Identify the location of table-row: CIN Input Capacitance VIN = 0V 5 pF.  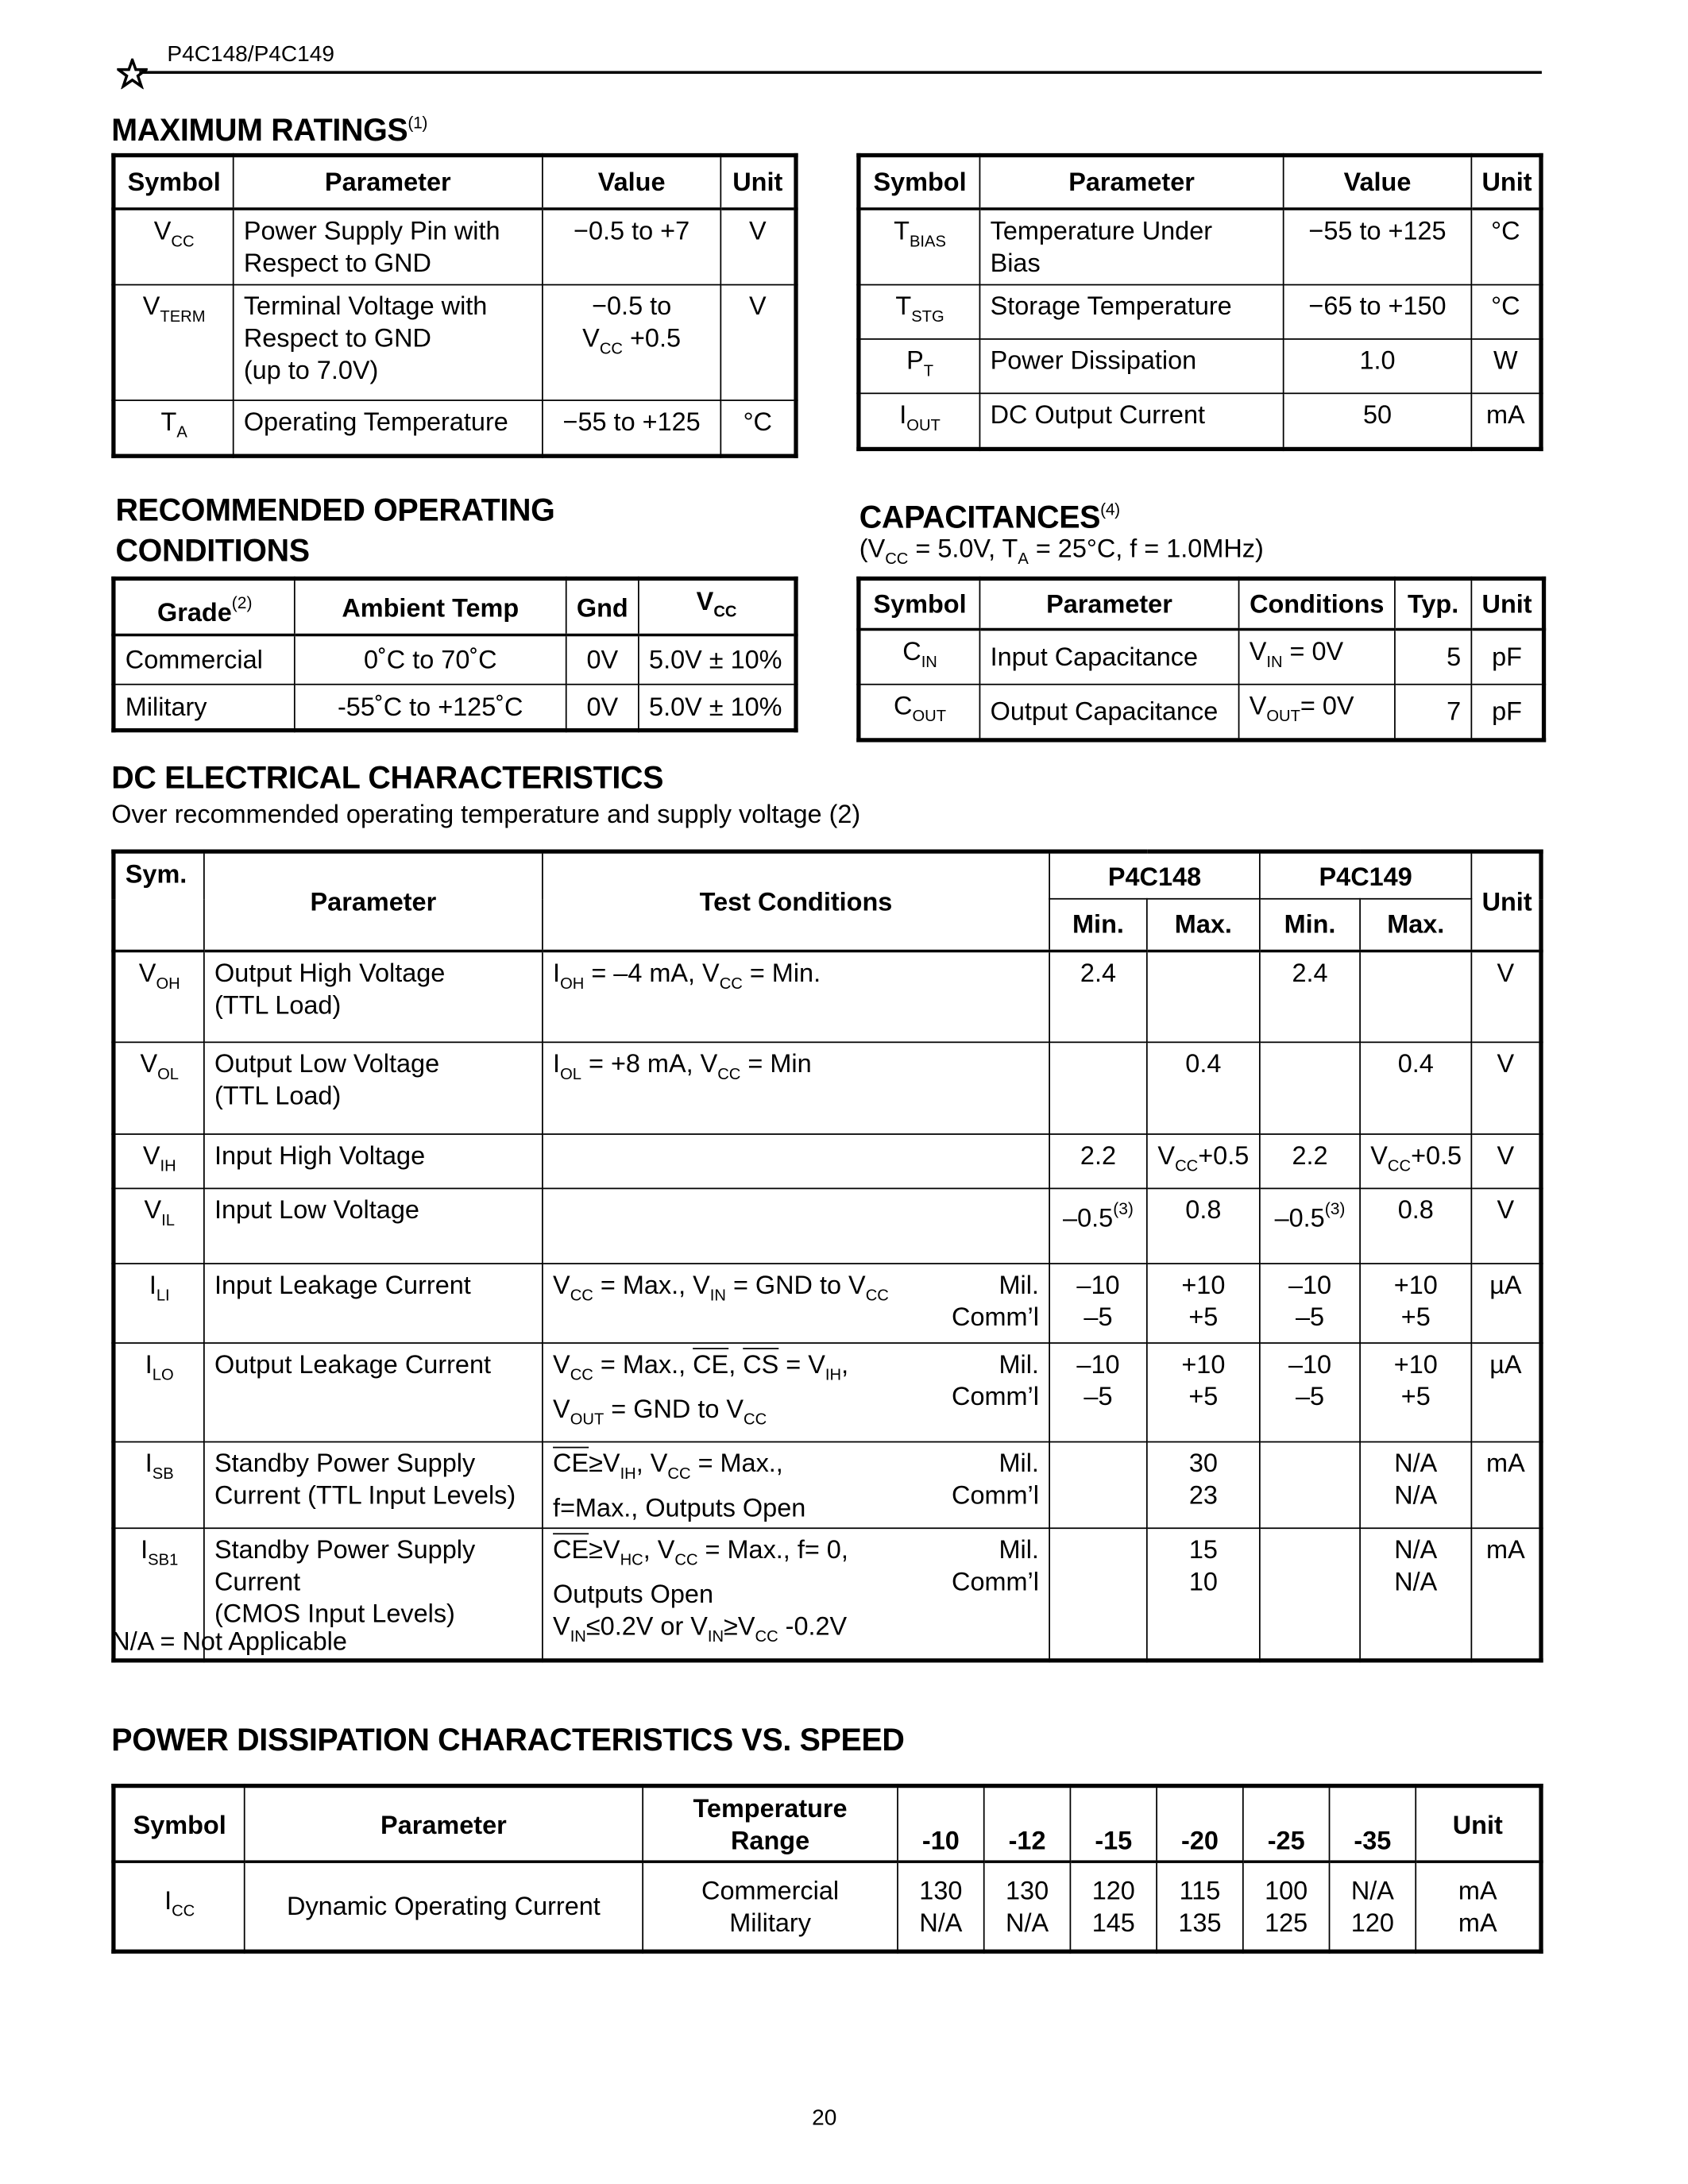
(1202, 656).